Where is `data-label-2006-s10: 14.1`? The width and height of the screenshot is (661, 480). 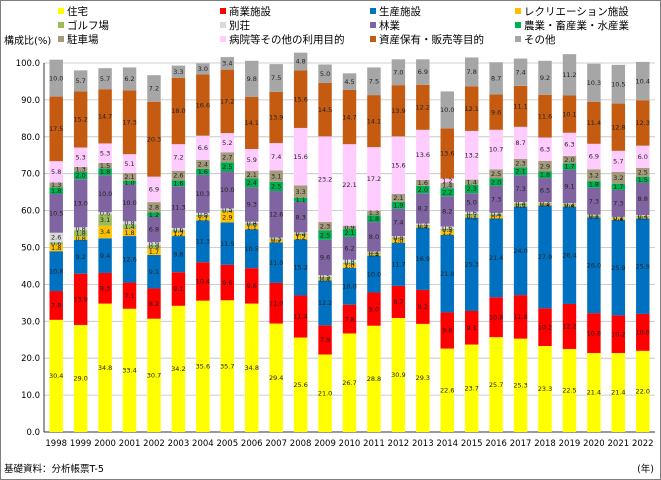 data-label-2006-s10: 14.1 is located at coordinates (251, 123).